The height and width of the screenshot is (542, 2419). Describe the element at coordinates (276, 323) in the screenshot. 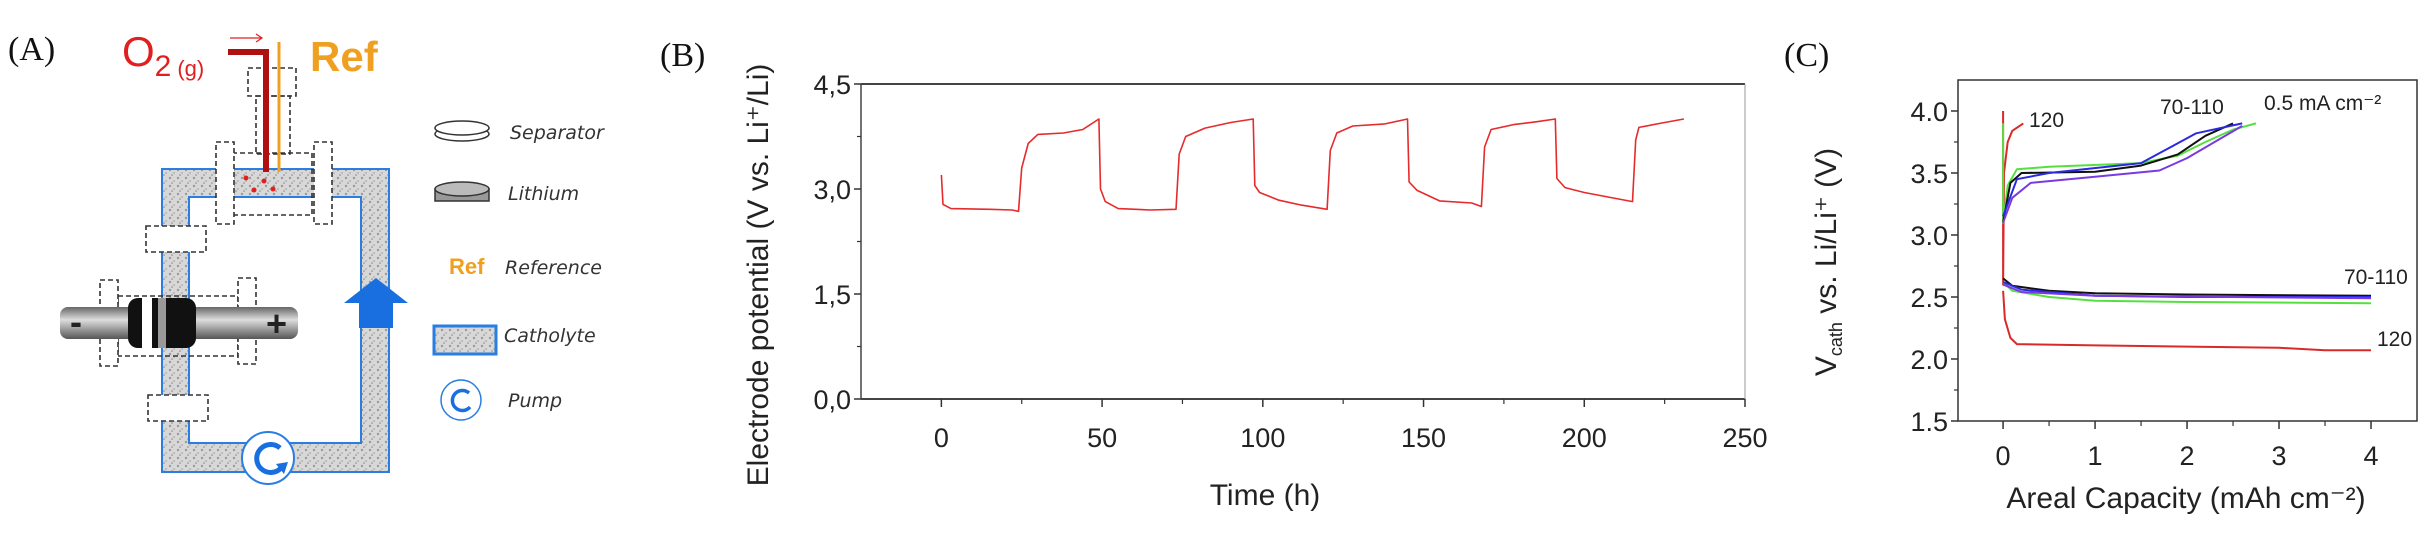

I see `positive-terminal: +` at that location.